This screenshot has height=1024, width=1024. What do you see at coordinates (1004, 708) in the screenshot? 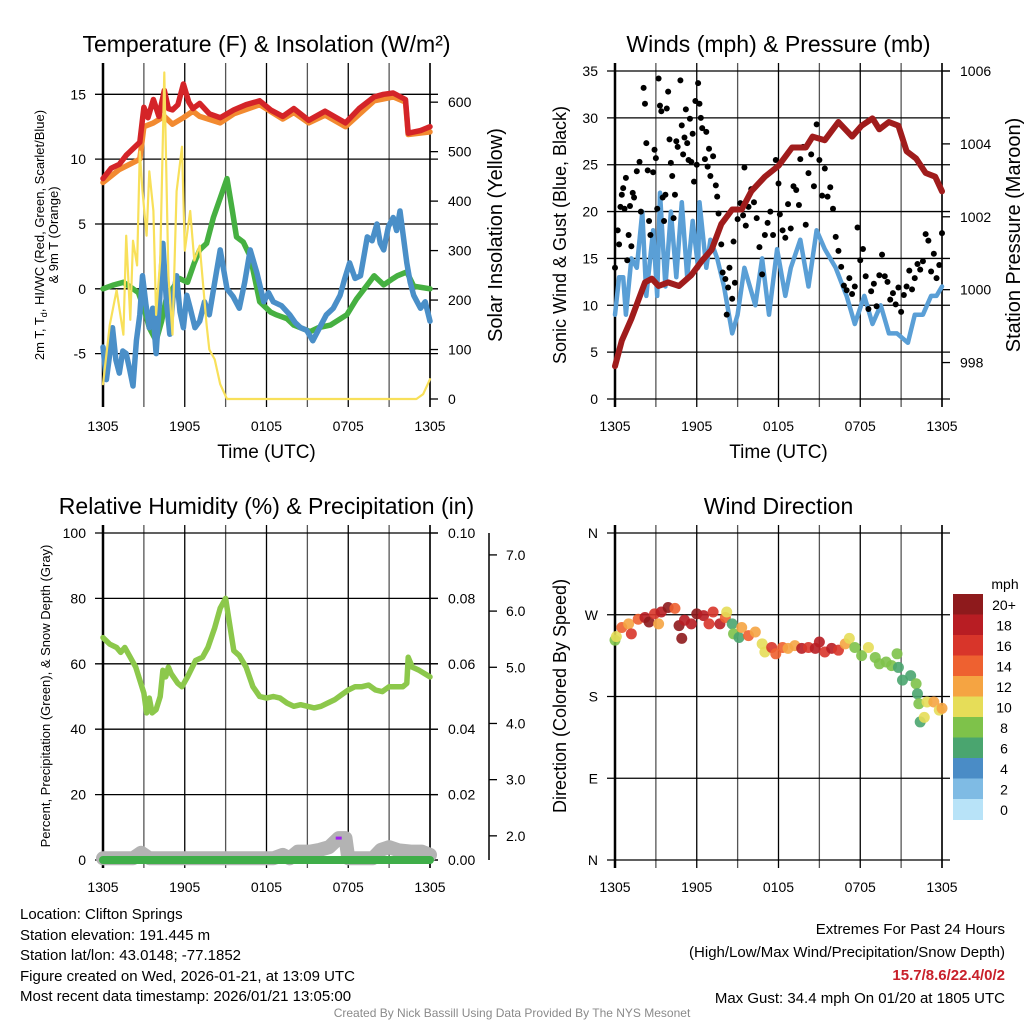
I see `colorbar-label: 10` at bounding box center [1004, 708].